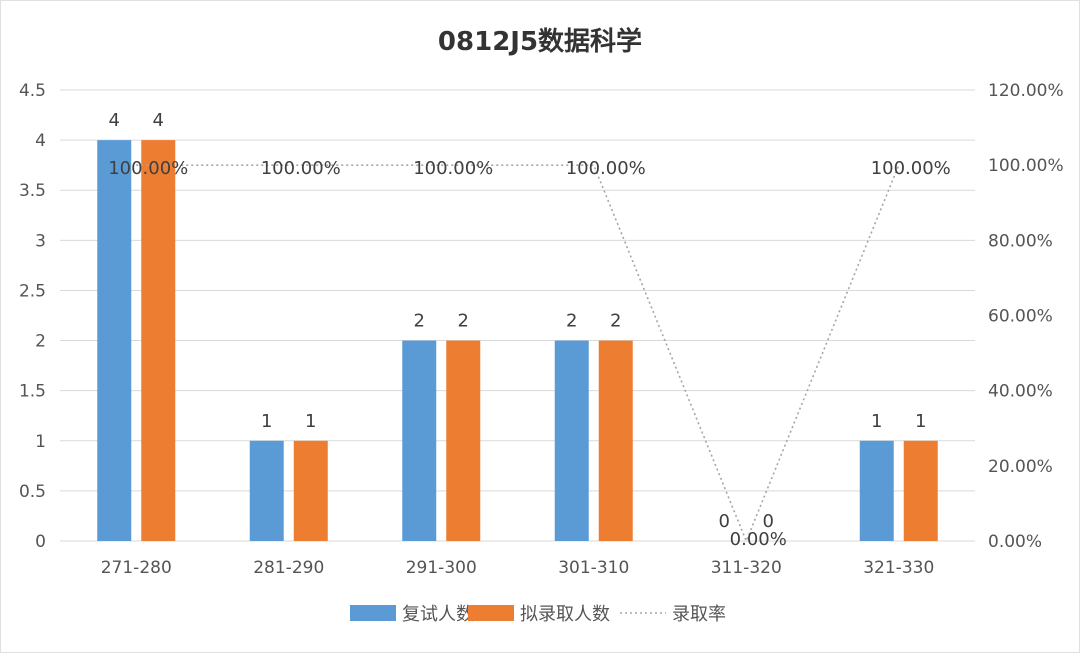 This screenshot has height=653, width=1080. I want to click on right-tick-label: 0.00%, so click(1015, 542).